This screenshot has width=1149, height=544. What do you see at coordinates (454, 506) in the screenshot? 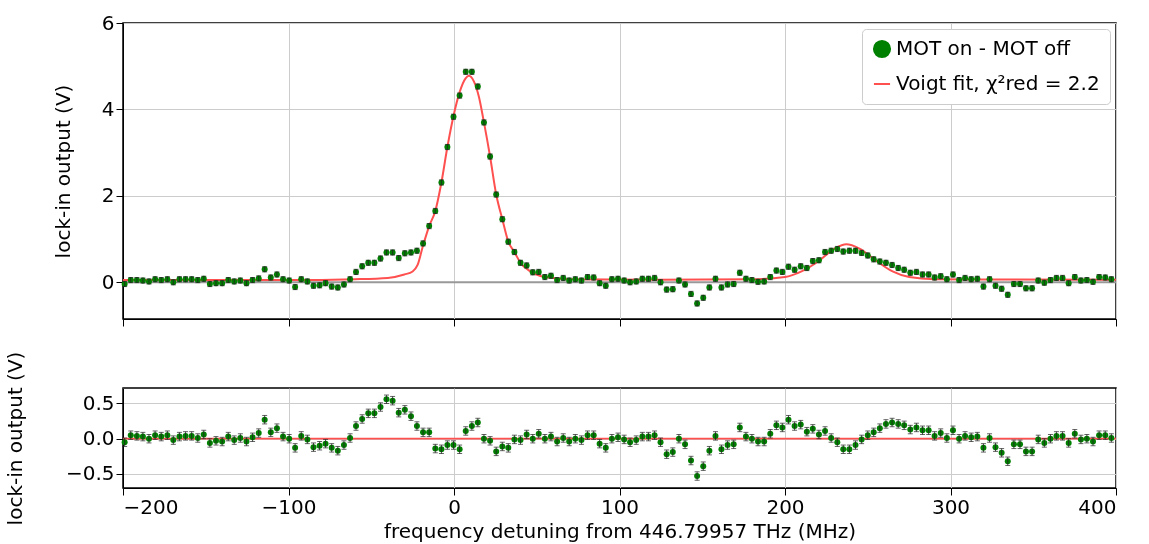
I see `x-tick-label: 0` at bounding box center [454, 506].